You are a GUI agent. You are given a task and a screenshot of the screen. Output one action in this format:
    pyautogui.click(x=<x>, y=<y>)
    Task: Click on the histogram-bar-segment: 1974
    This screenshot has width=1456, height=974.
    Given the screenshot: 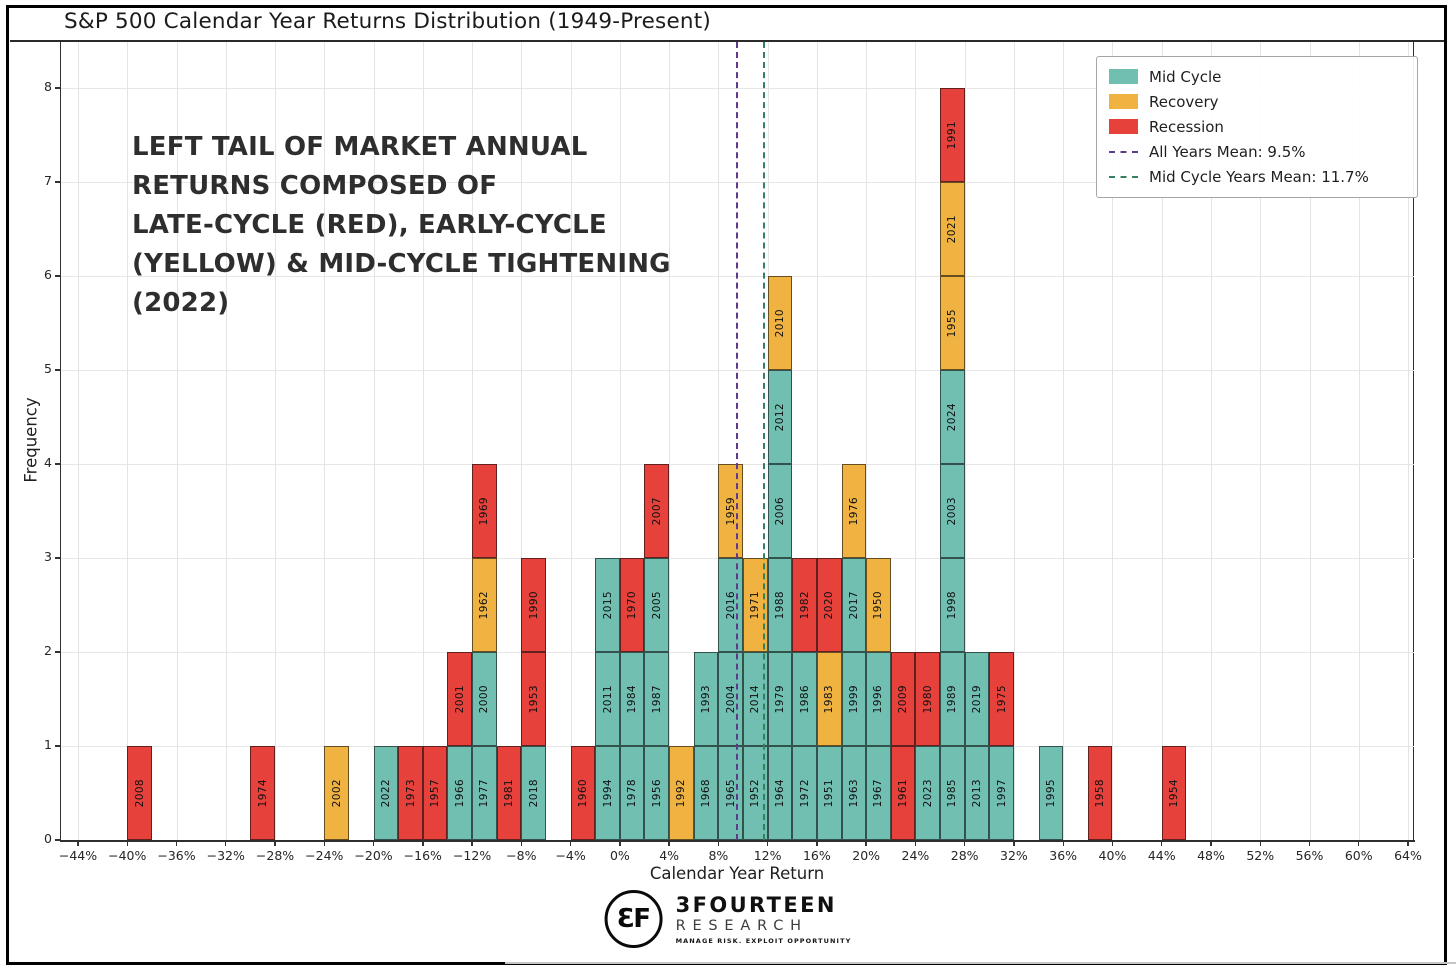 What is the action you would take?
    pyautogui.click(x=263, y=793)
    